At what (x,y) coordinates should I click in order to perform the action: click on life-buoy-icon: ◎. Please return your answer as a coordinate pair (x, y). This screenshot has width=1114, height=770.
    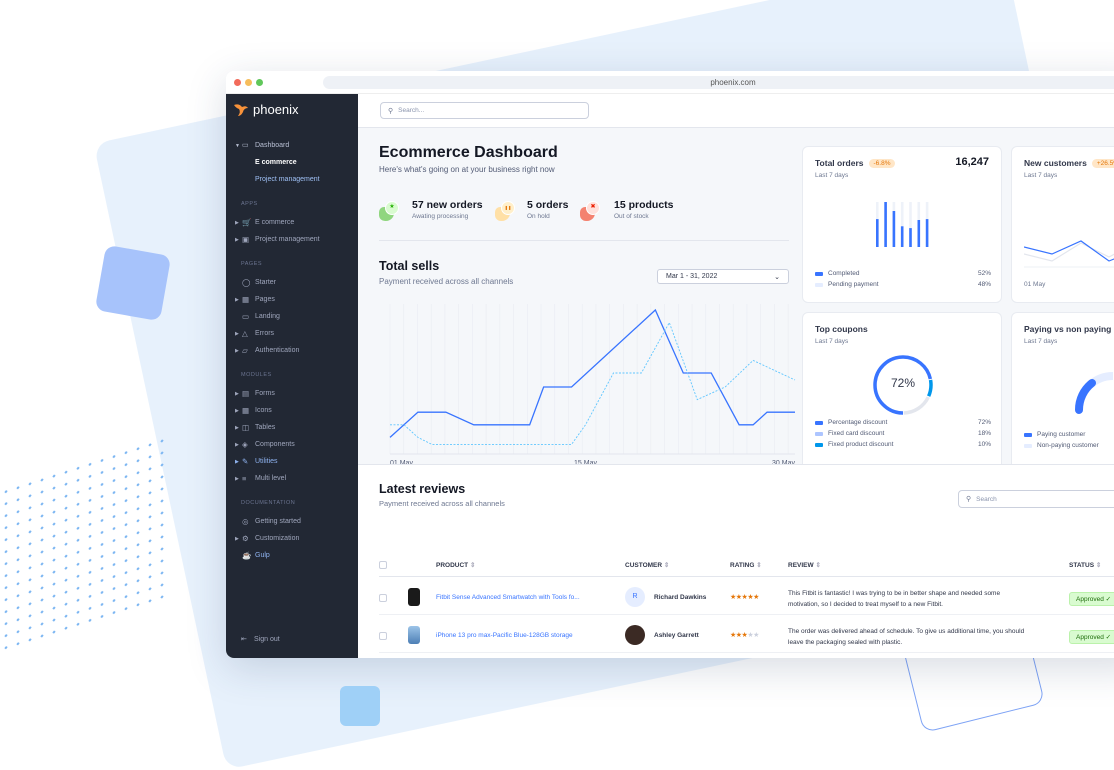
    Looking at the image, I should click on (245, 521).